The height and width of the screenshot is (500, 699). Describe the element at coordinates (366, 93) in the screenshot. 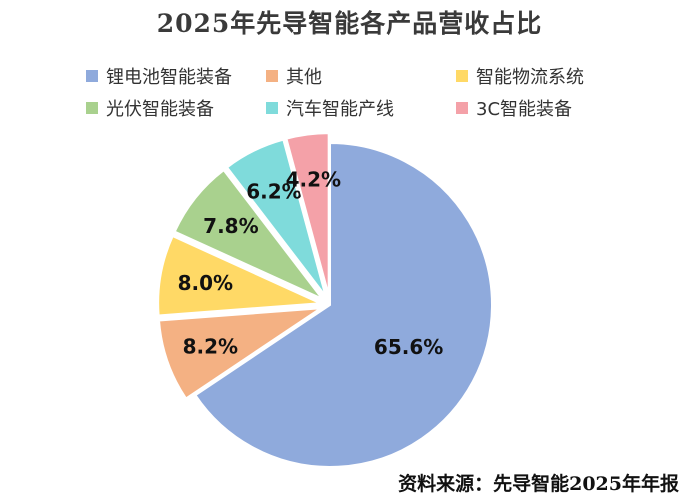

I see `chart-legend: 锂电池智能装备 其他 智能物流系统 光伏智能装备 汽车智能产线 3C智能装备` at that location.